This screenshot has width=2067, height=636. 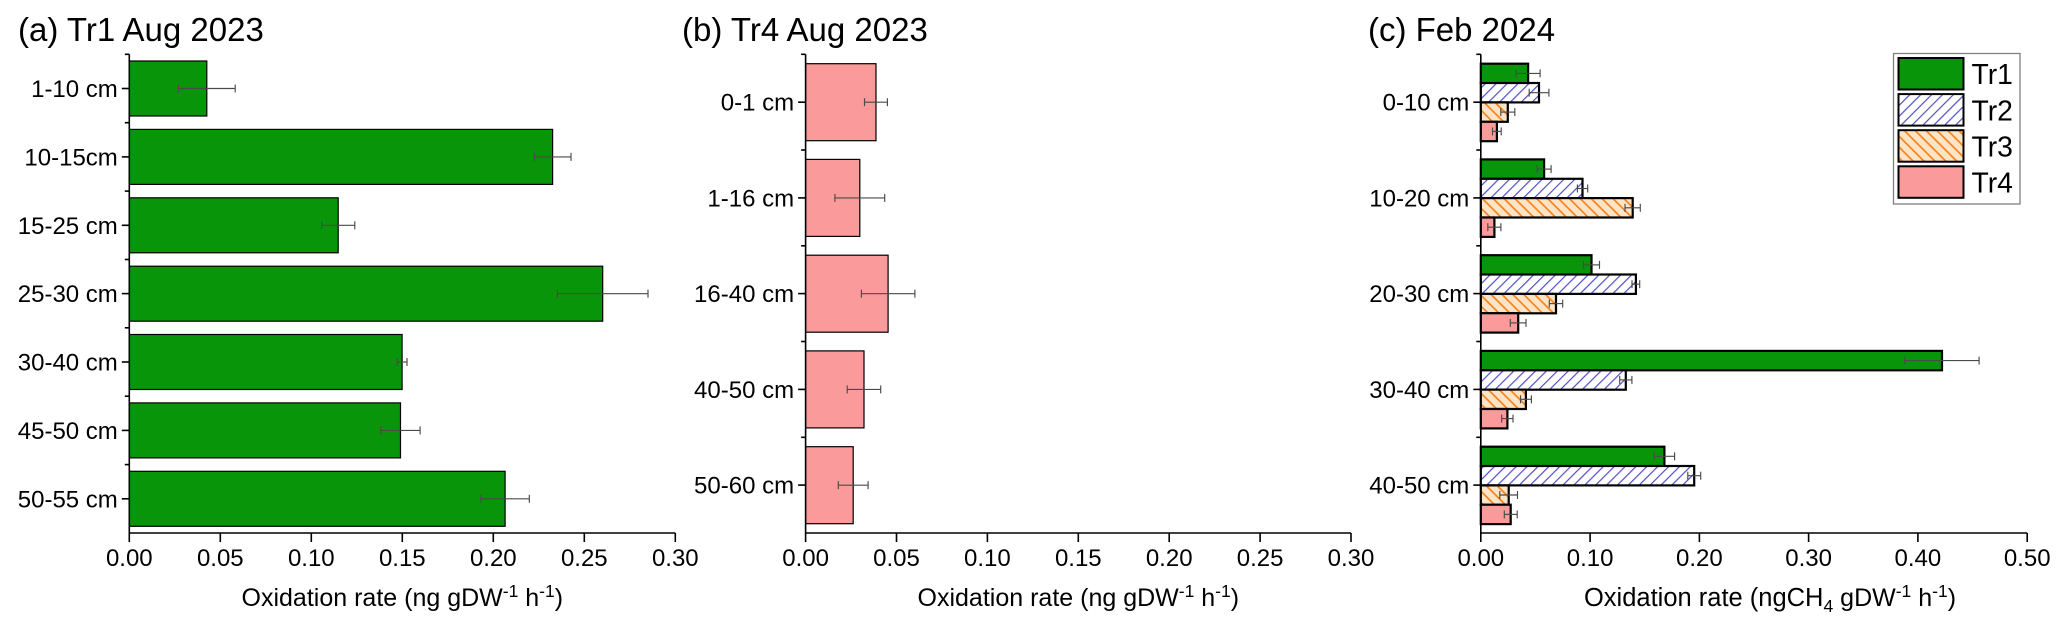 What do you see at coordinates (68, 294) in the screenshot?
I see `svg-text: 25-30 cm` at bounding box center [68, 294].